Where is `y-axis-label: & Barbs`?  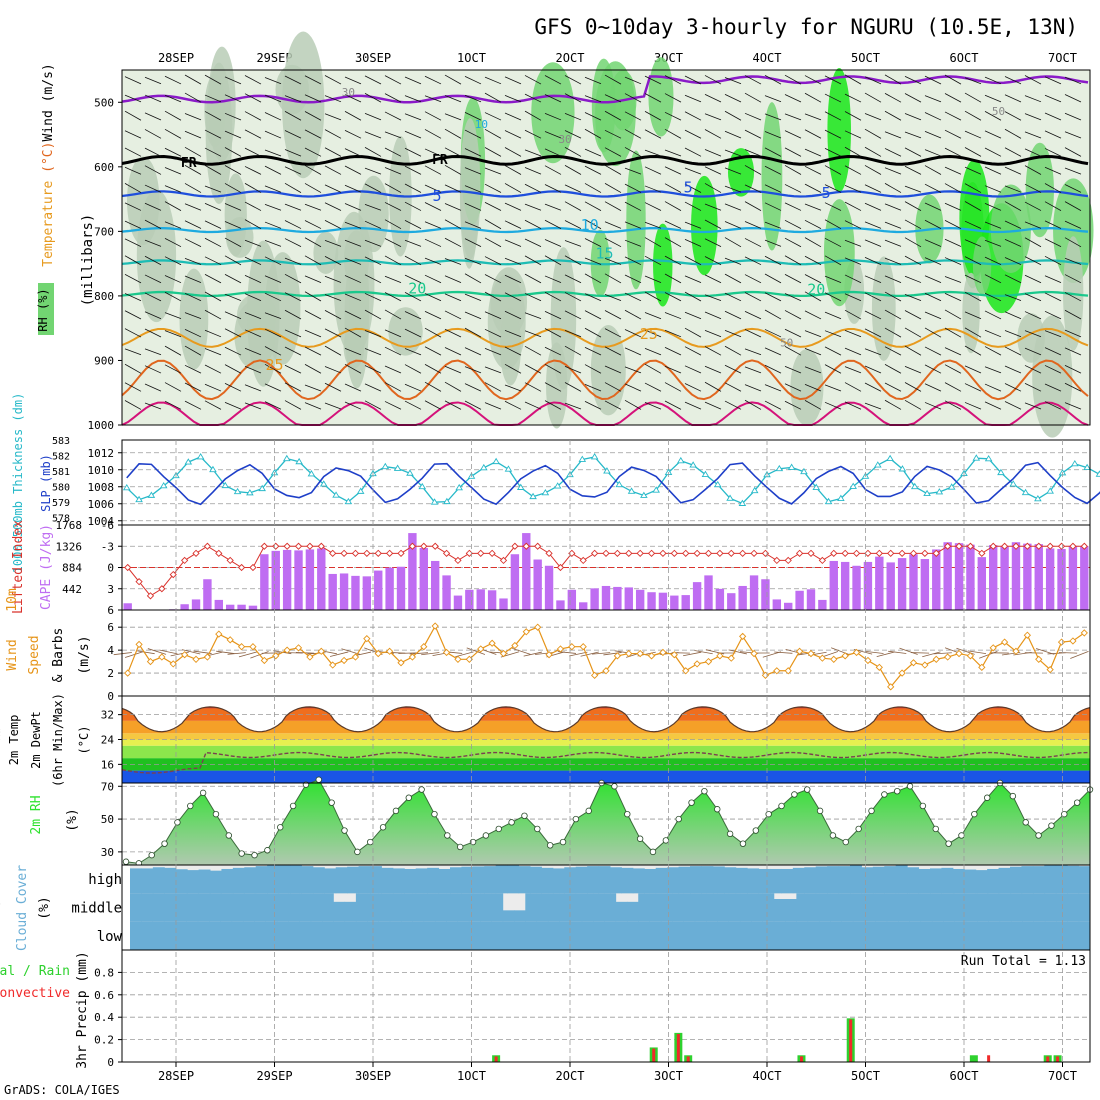 y-axis-label: & Barbs is located at coordinates (58, 655).